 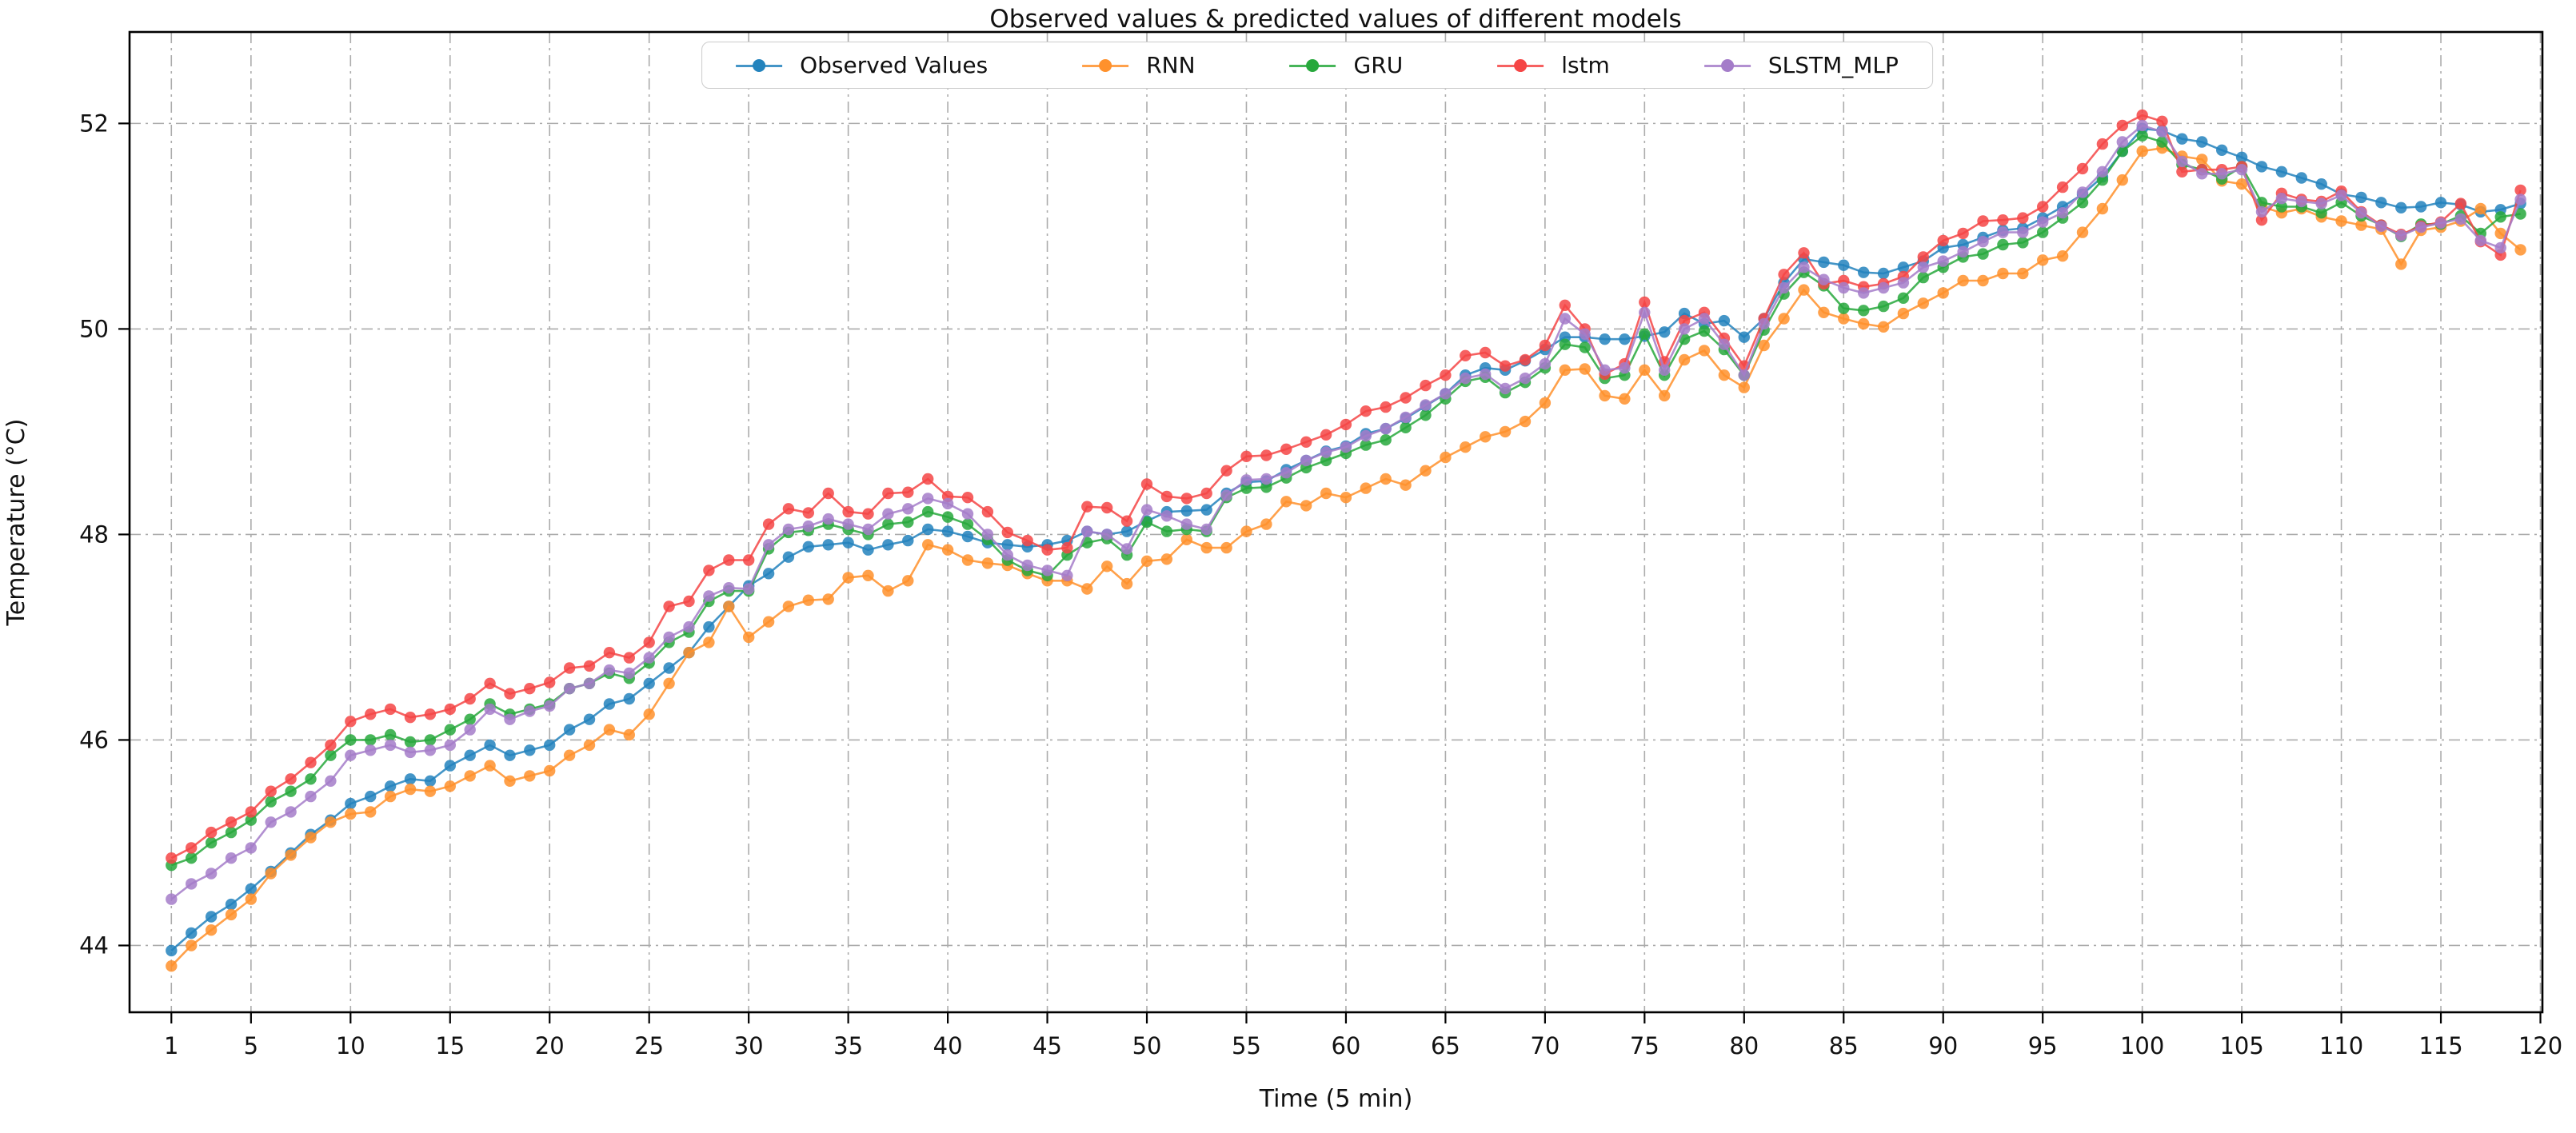 What do you see at coordinates (1317, 65) in the screenshot?
I see `legend: Observed Values RNN GRU lstm SLSTM_MLP` at bounding box center [1317, 65].